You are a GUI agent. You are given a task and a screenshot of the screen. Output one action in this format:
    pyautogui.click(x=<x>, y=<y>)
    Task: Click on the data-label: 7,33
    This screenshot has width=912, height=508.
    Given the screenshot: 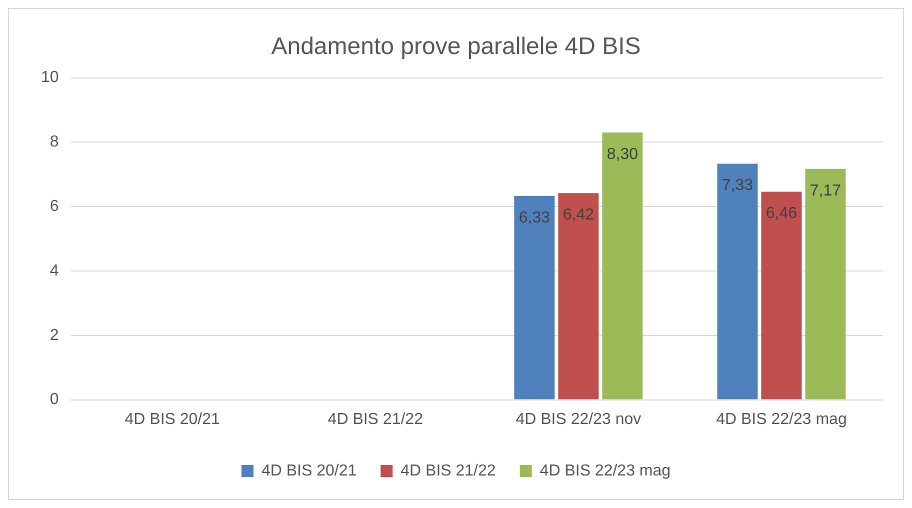 What is the action you would take?
    pyautogui.click(x=738, y=185)
    